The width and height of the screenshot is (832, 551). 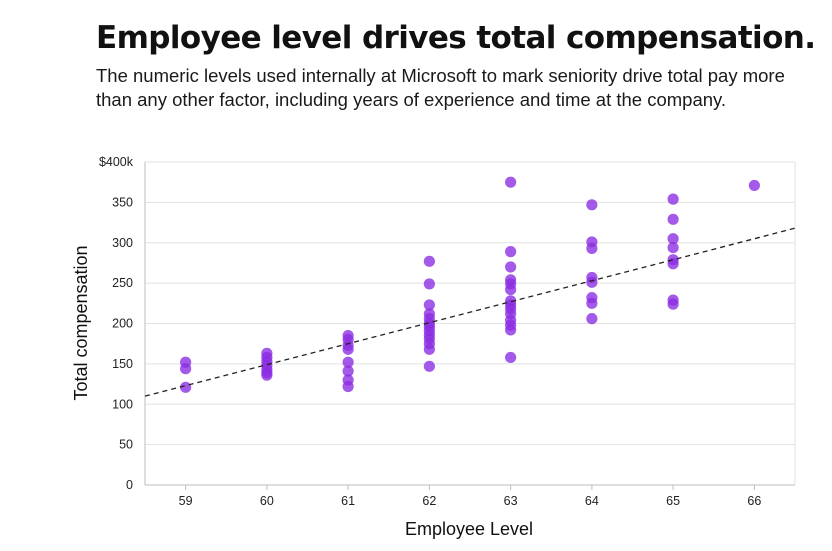 I want to click on x-tick-label: 59, so click(x=186, y=501).